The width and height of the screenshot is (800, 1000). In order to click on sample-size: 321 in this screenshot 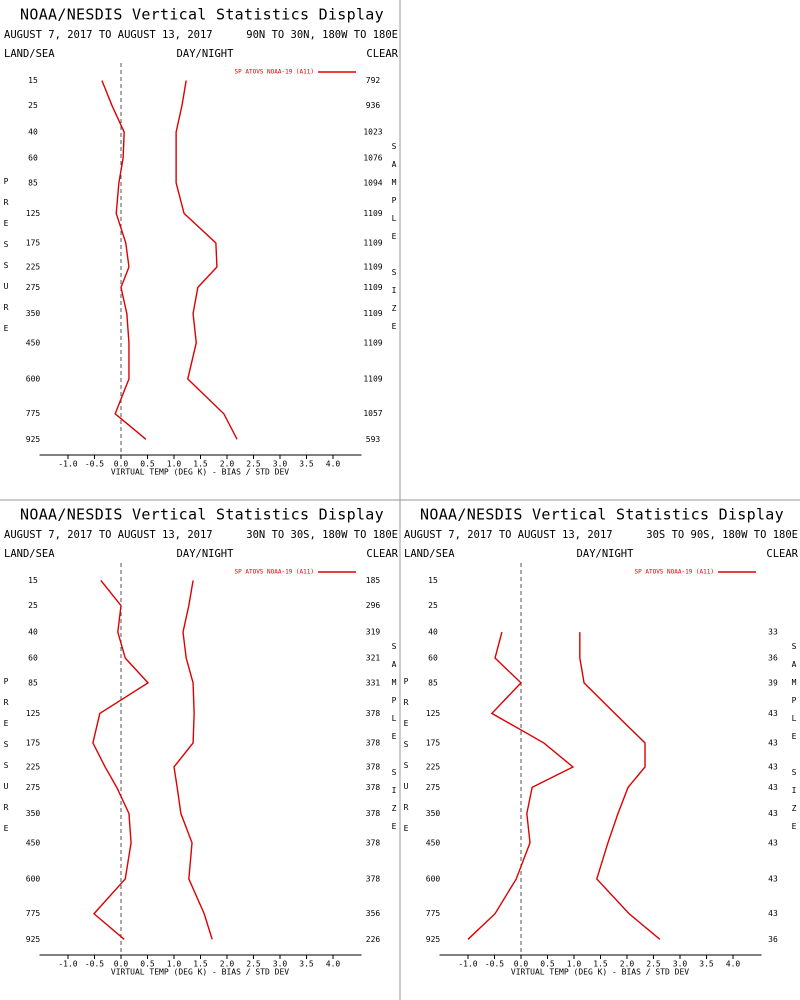, I will do `click(373, 658)`.